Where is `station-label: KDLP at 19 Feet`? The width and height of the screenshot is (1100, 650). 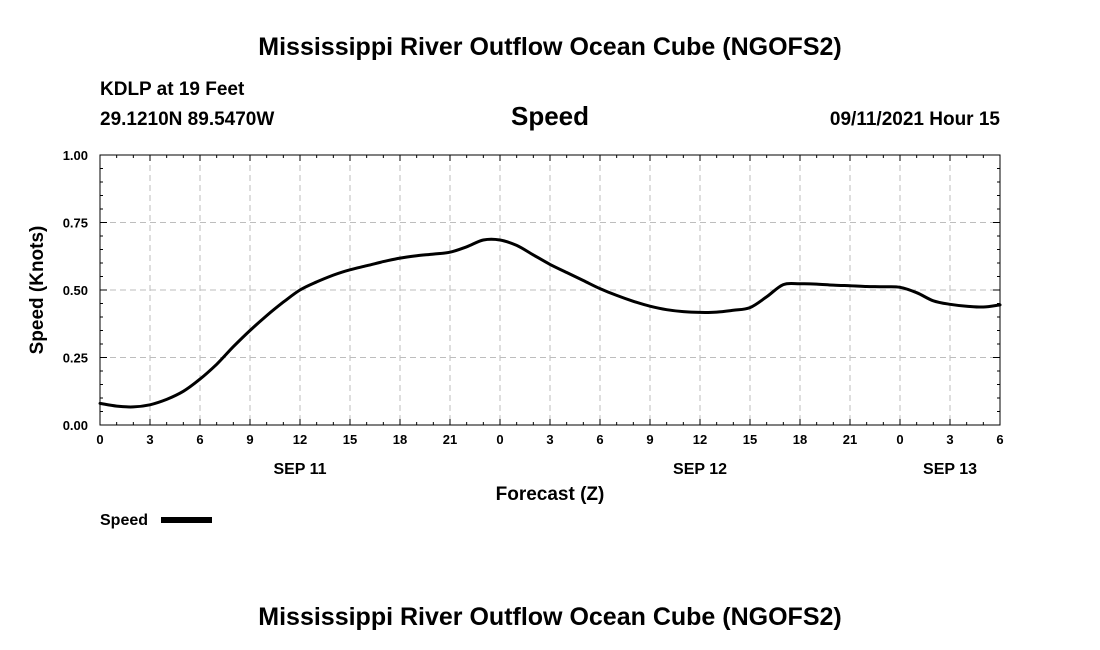
station-label: KDLP at 19 Feet is located at coordinates (172, 89).